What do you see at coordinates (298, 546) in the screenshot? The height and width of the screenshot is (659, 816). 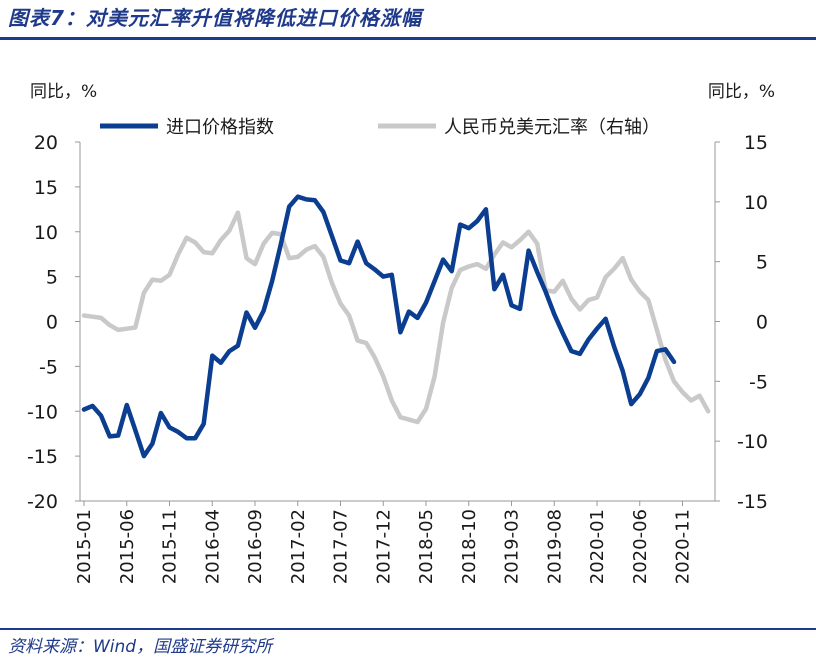 I see `x-tick-label: 2017-02` at bounding box center [298, 546].